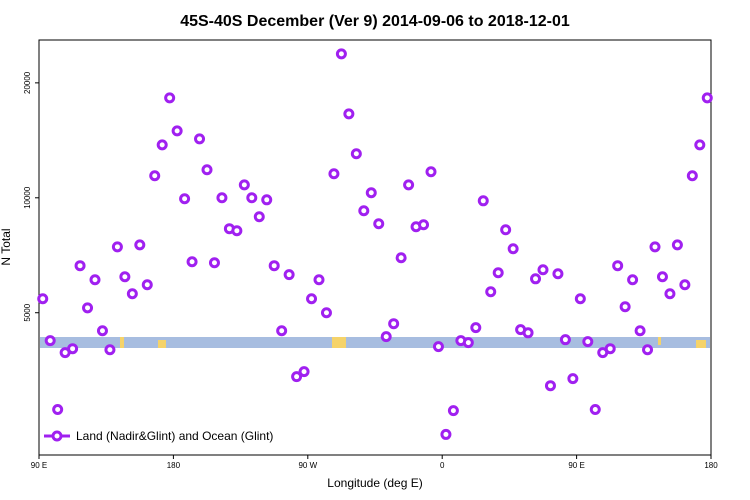  I want to click on legend-marker, so click(57, 436).